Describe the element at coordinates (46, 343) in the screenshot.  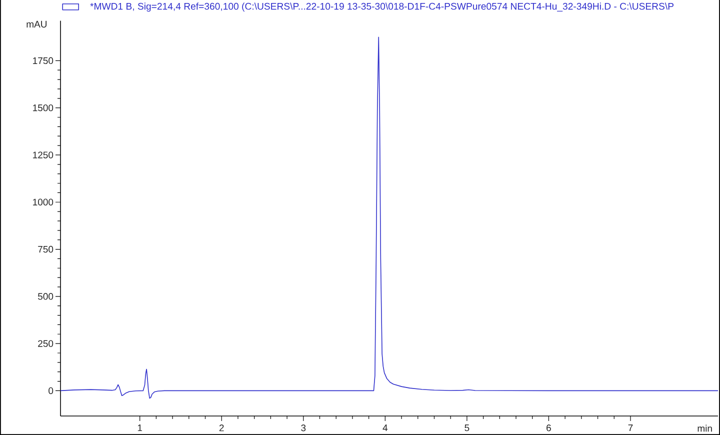
I see `y-tick-label: 250` at that location.